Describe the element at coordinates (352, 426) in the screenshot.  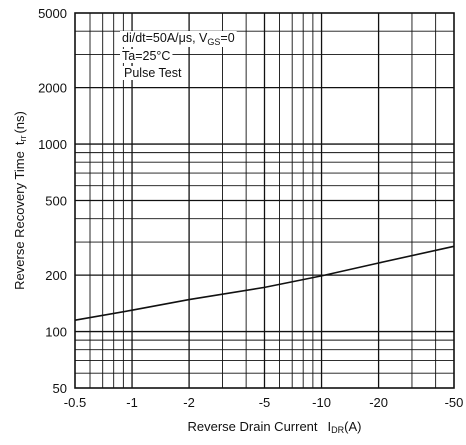
I see `x-axis-label-unit: (A)` at that location.